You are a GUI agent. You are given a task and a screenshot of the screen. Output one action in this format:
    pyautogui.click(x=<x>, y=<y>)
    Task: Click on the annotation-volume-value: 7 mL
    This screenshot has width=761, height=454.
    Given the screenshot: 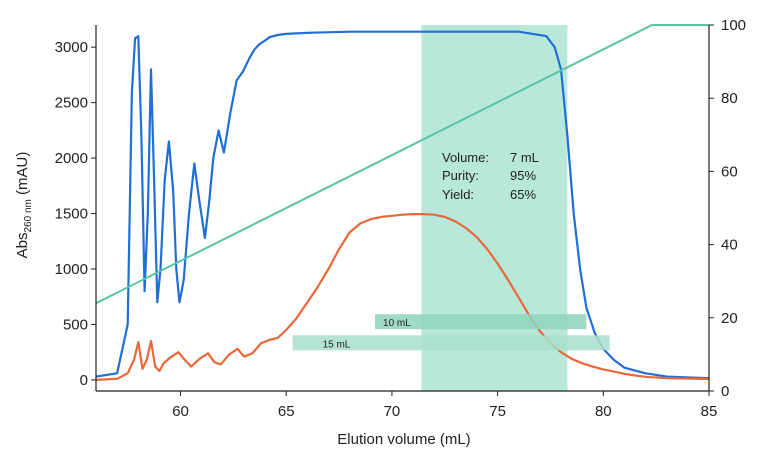 What is the action you would take?
    pyautogui.click(x=524, y=157)
    